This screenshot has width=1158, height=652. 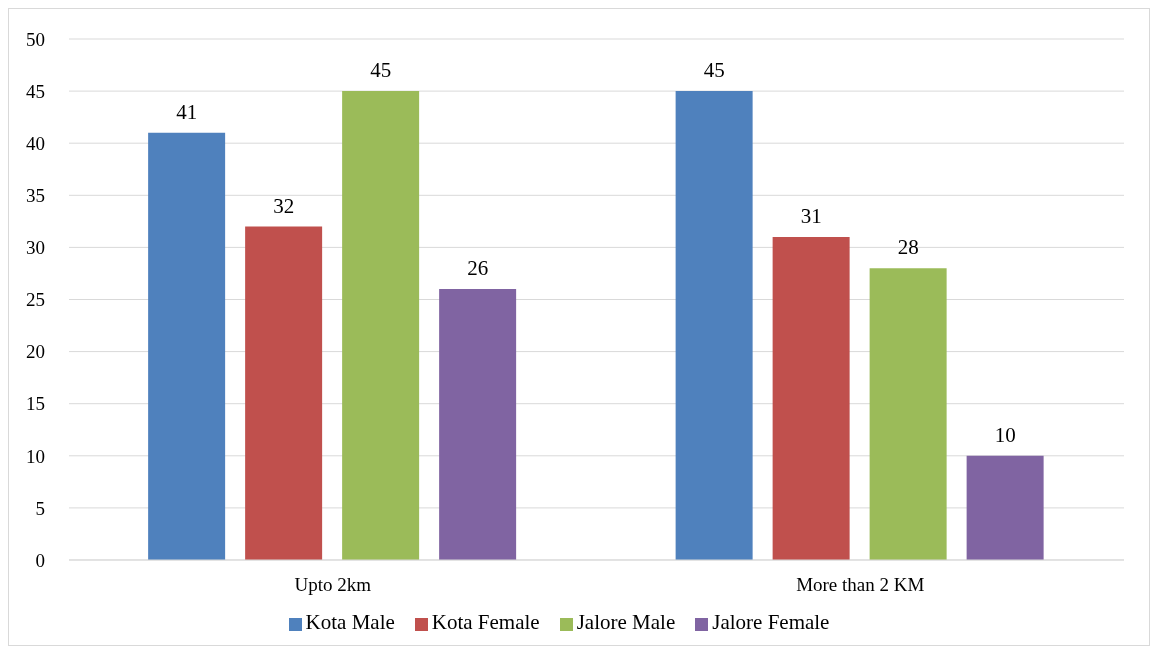 I want to click on y-tick-label: 15, so click(x=35, y=404).